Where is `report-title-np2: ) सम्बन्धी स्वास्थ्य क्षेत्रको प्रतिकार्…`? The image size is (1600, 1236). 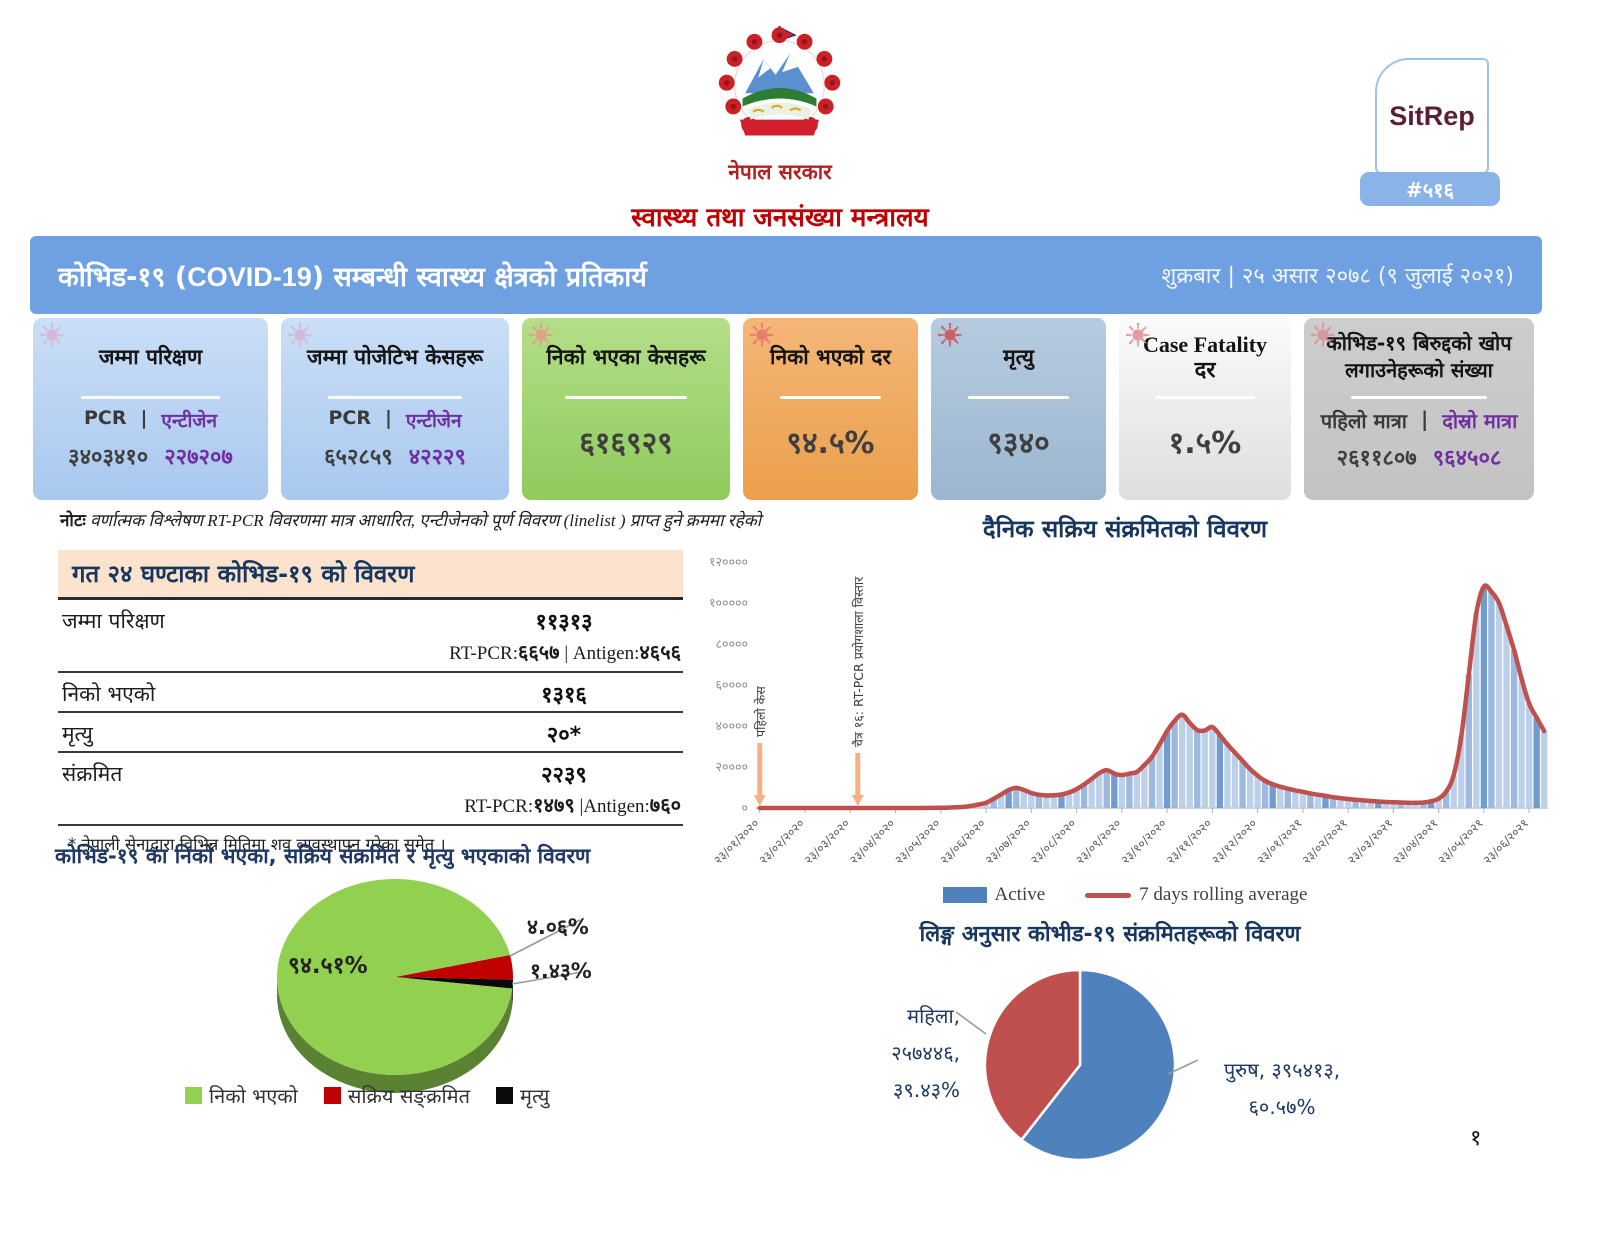
report-title-np2: ) सम्बन्धी स्वास्थ्य क्षेत्रको प्रतिकार्… is located at coordinates (479, 277).